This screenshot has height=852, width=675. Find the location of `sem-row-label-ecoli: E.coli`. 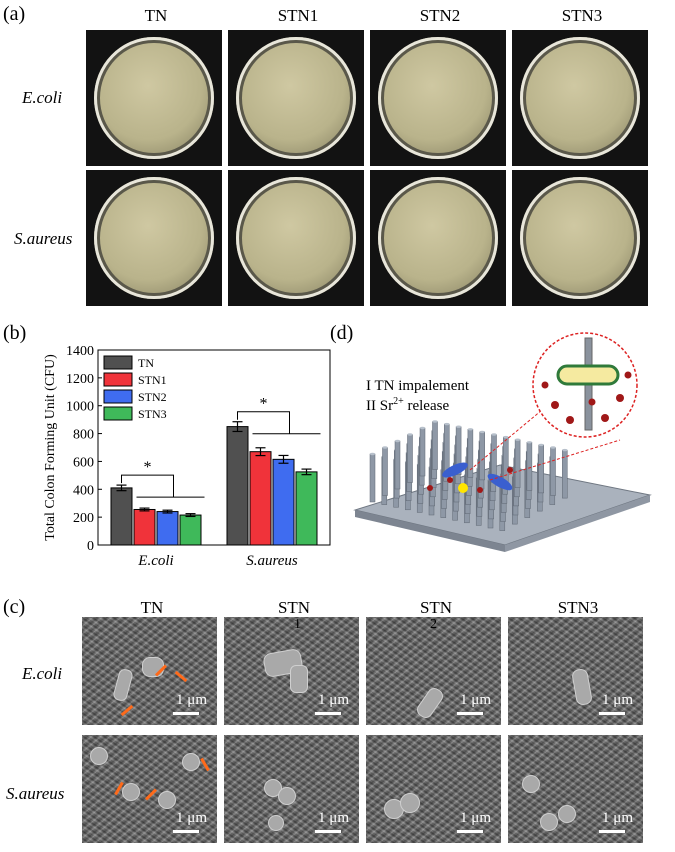

sem-row-label-ecoli: E.coli is located at coordinates (42, 673).